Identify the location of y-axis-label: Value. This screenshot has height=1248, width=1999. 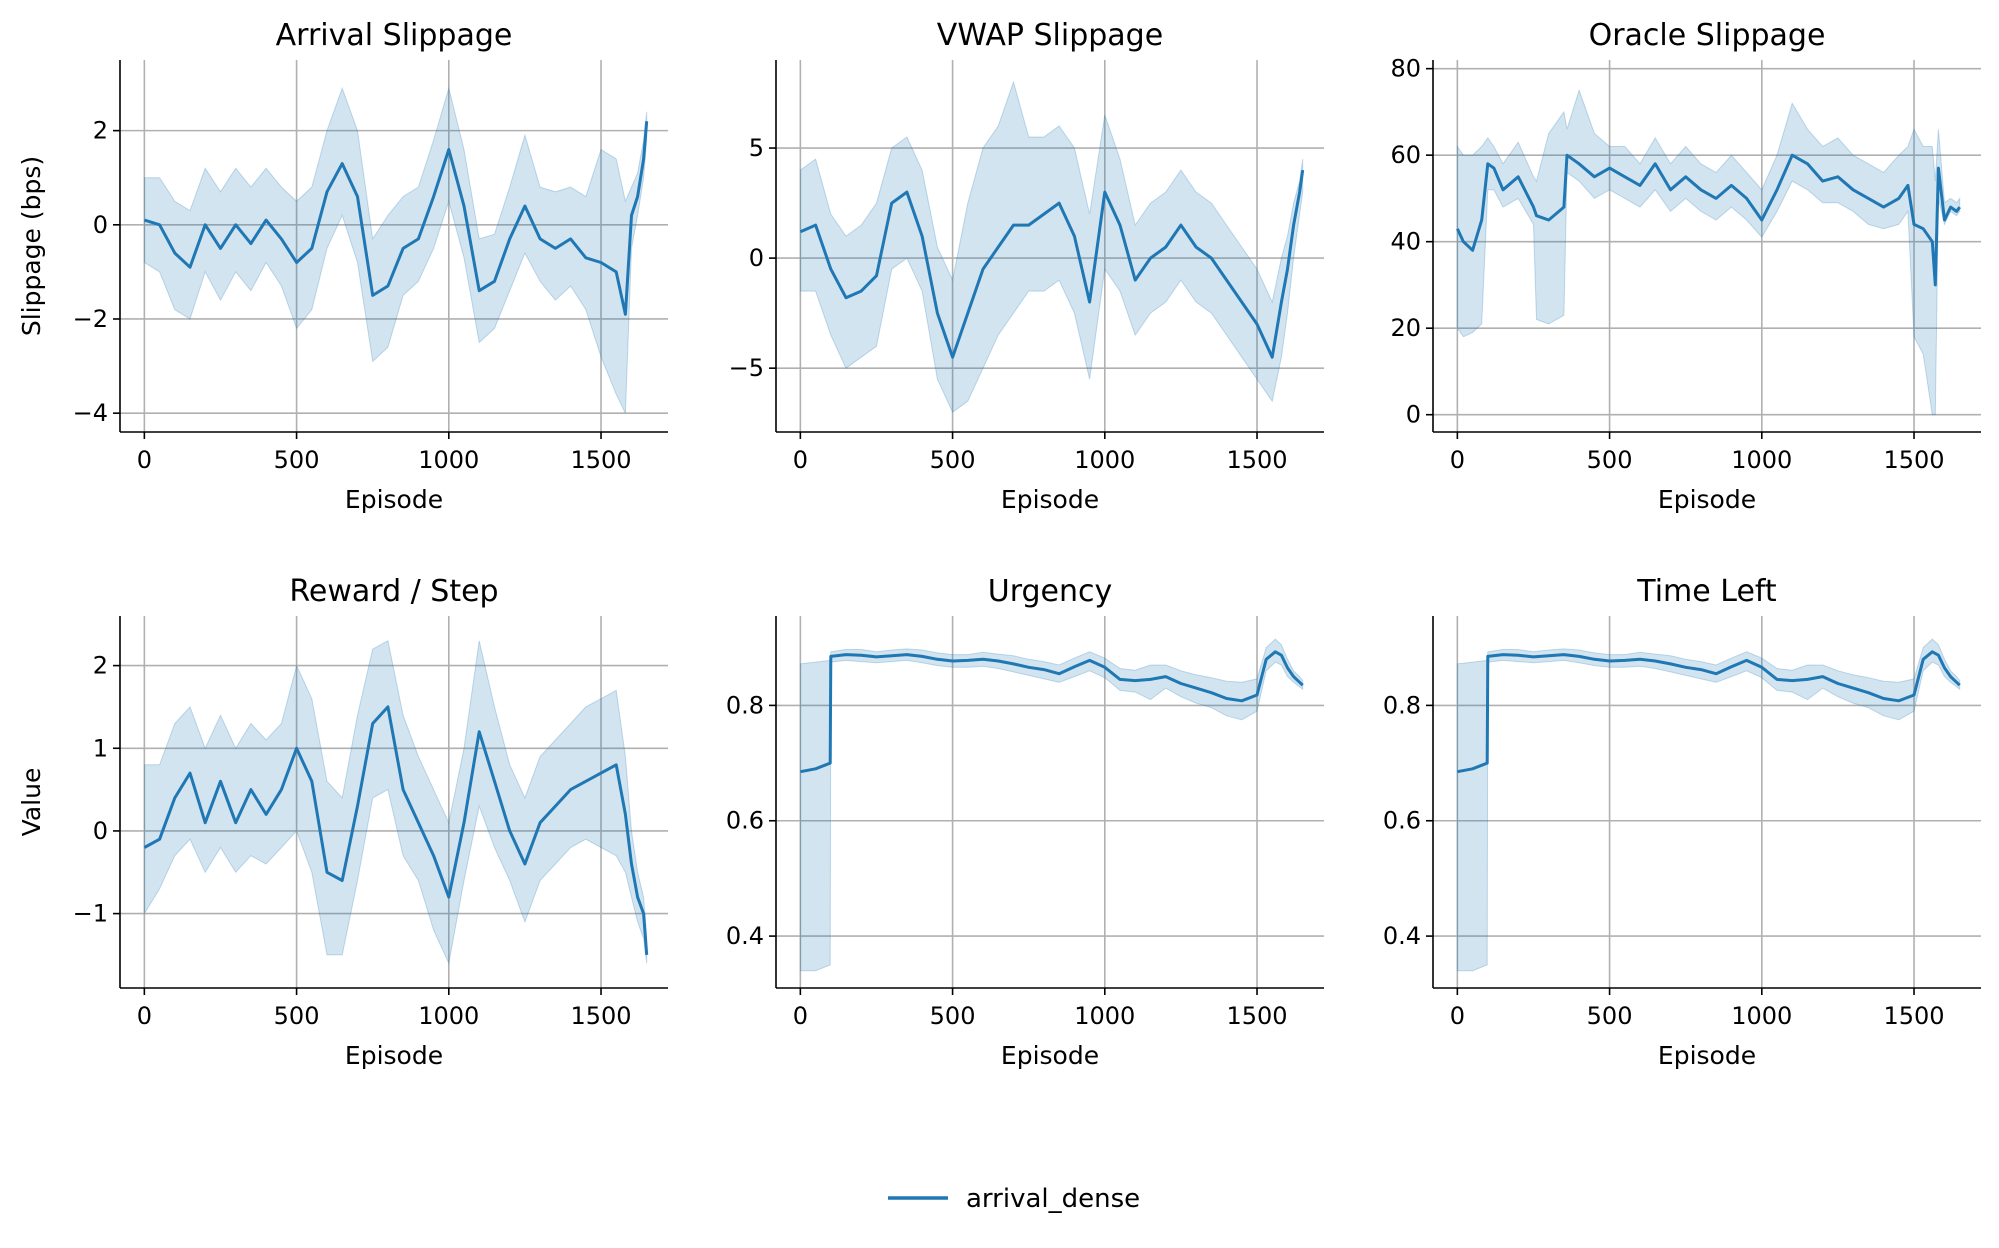
(31, 802).